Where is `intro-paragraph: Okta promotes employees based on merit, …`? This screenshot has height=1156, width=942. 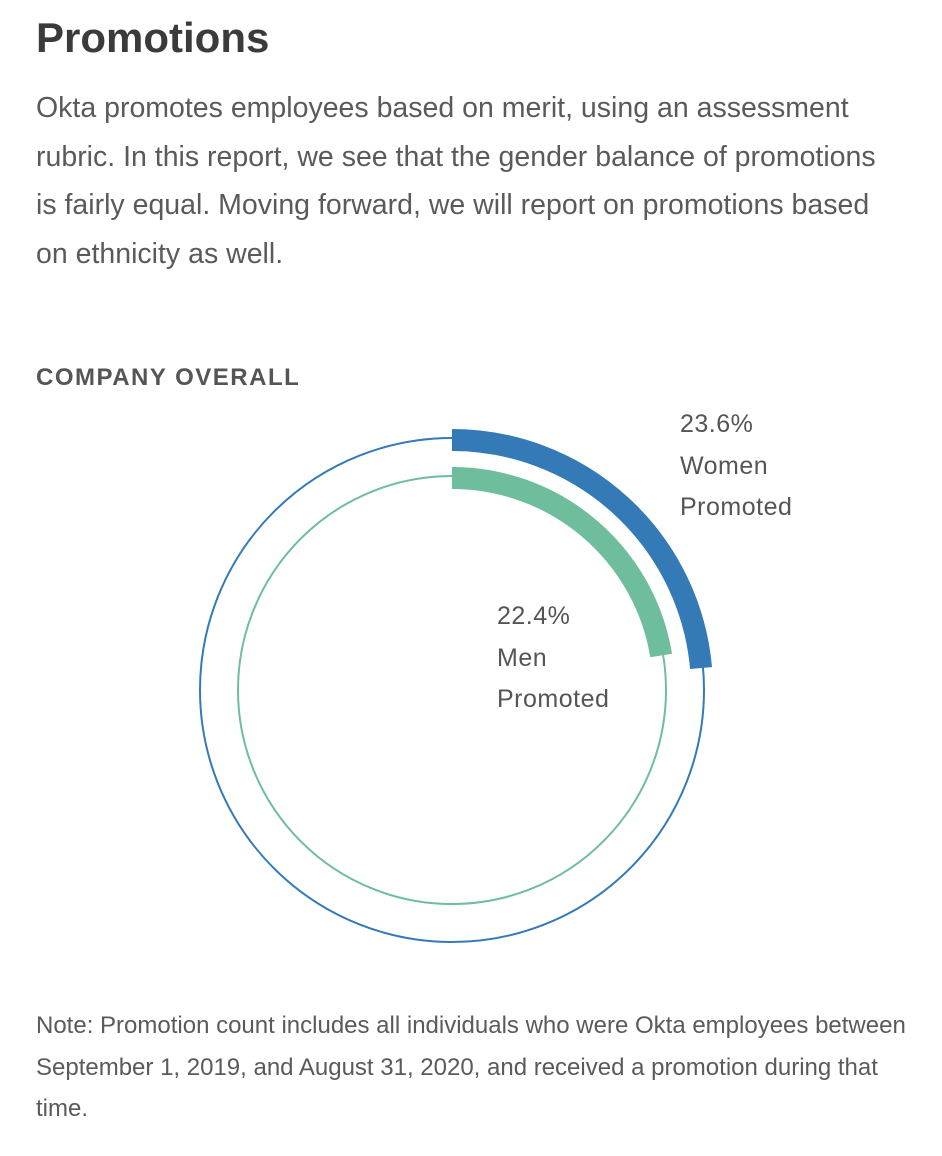 intro-paragraph: Okta promotes employees based on merit, … is located at coordinates (456, 181).